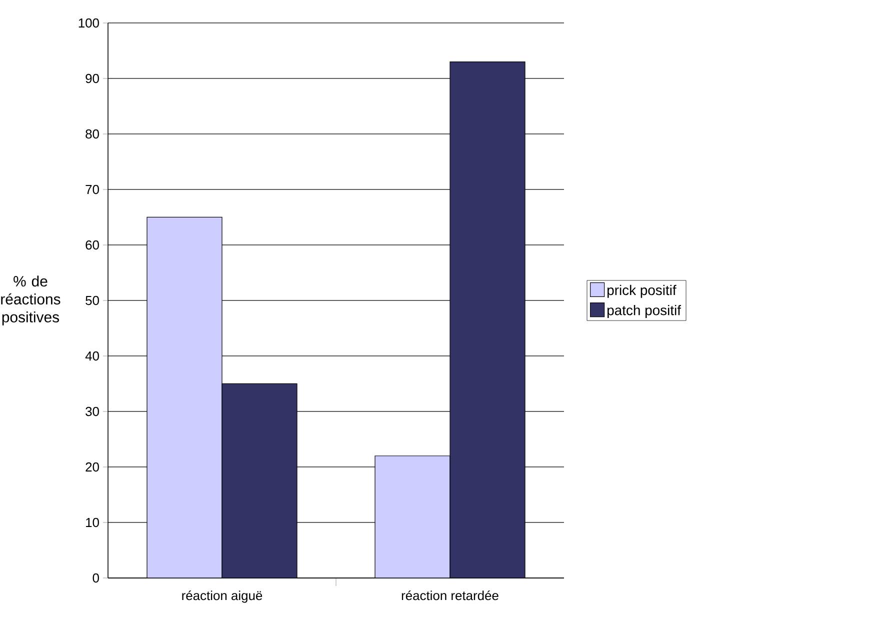  I want to click on y-tick-label: 0, so click(95, 578).